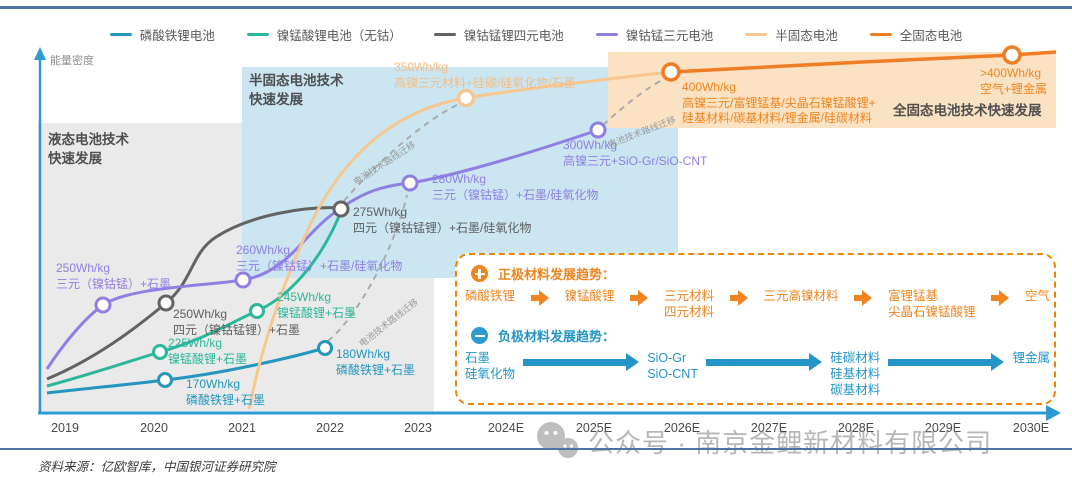 The height and width of the screenshot is (484, 1072). I want to click on label-quad-250: 250Wh/kg 四元（镍钴锰锂）+石墨, so click(237, 322).